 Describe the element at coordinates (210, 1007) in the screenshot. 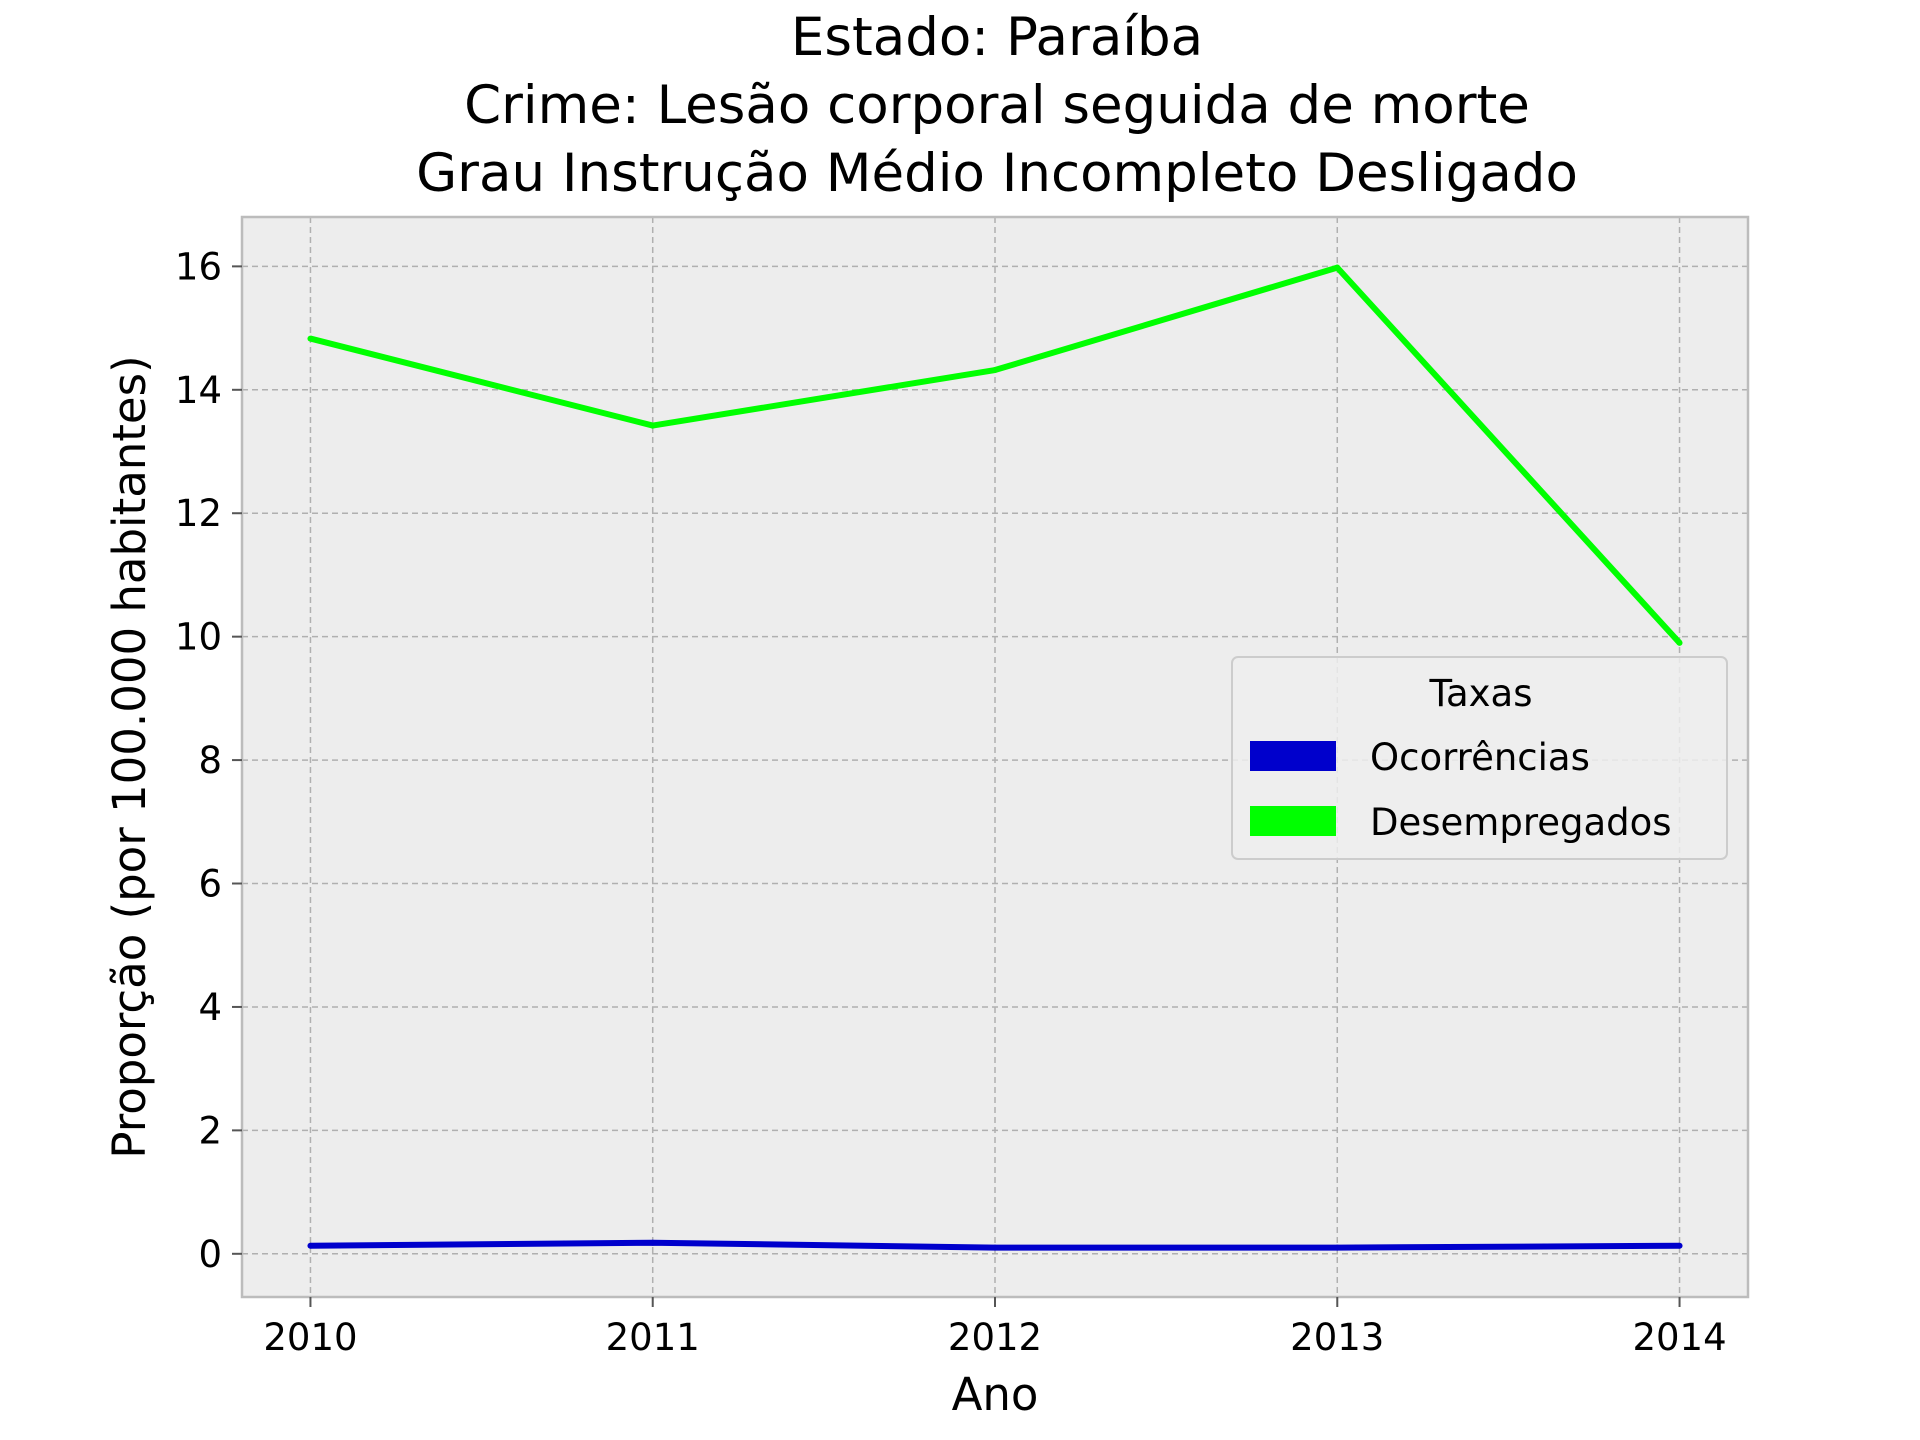

I see `y-tick-label: 4` at that location.